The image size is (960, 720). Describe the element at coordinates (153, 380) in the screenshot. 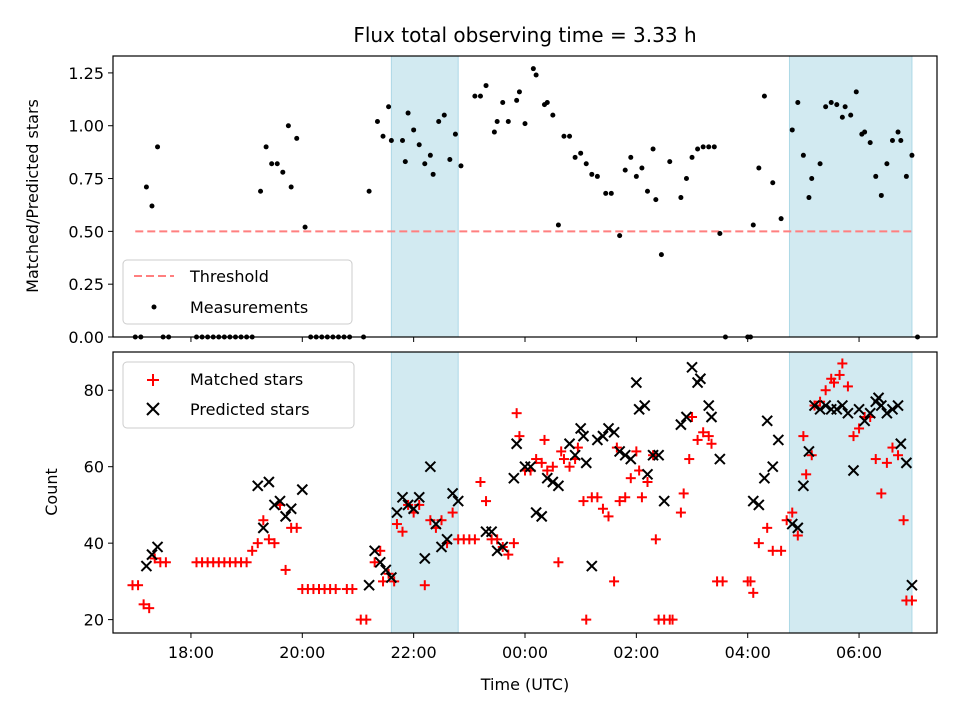

I see `legend-matched-swatch` at that location.